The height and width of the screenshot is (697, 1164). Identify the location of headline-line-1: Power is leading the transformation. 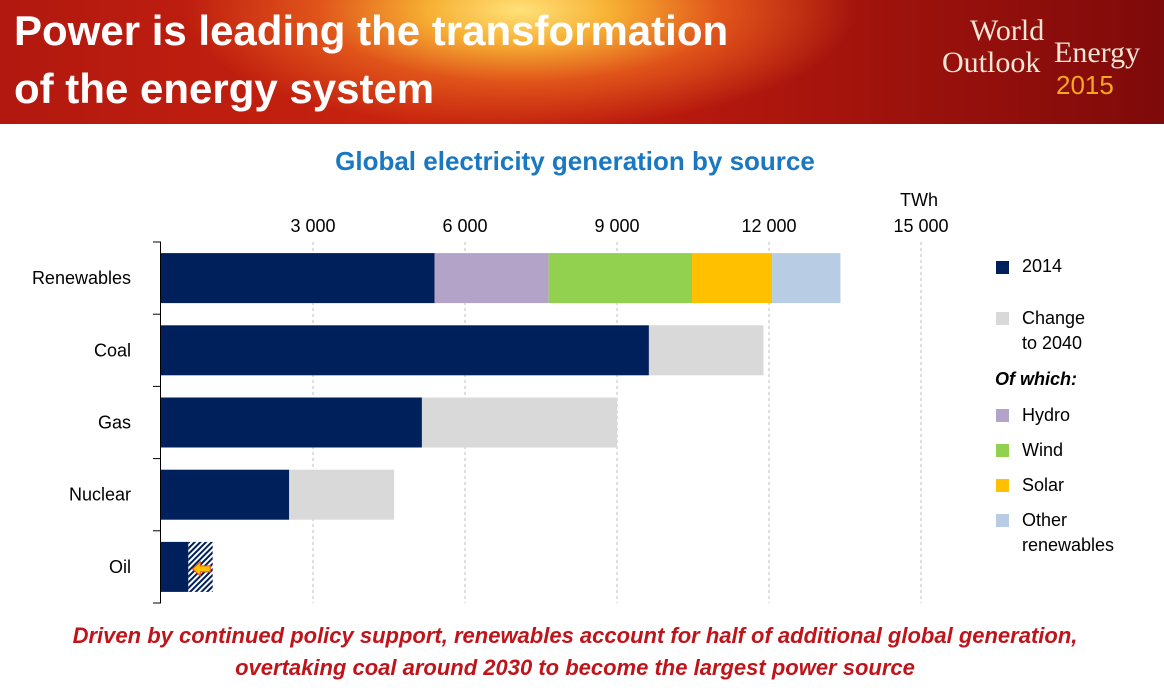
(371, 30).